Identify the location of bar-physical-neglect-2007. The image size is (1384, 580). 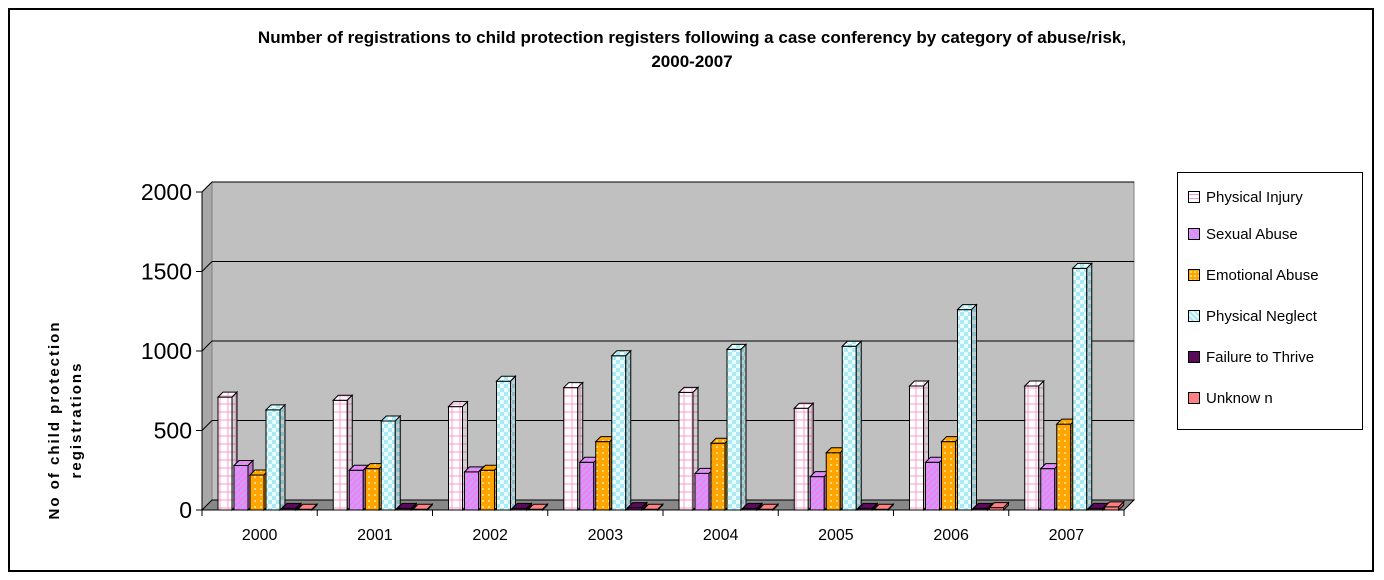
(1082, 386).